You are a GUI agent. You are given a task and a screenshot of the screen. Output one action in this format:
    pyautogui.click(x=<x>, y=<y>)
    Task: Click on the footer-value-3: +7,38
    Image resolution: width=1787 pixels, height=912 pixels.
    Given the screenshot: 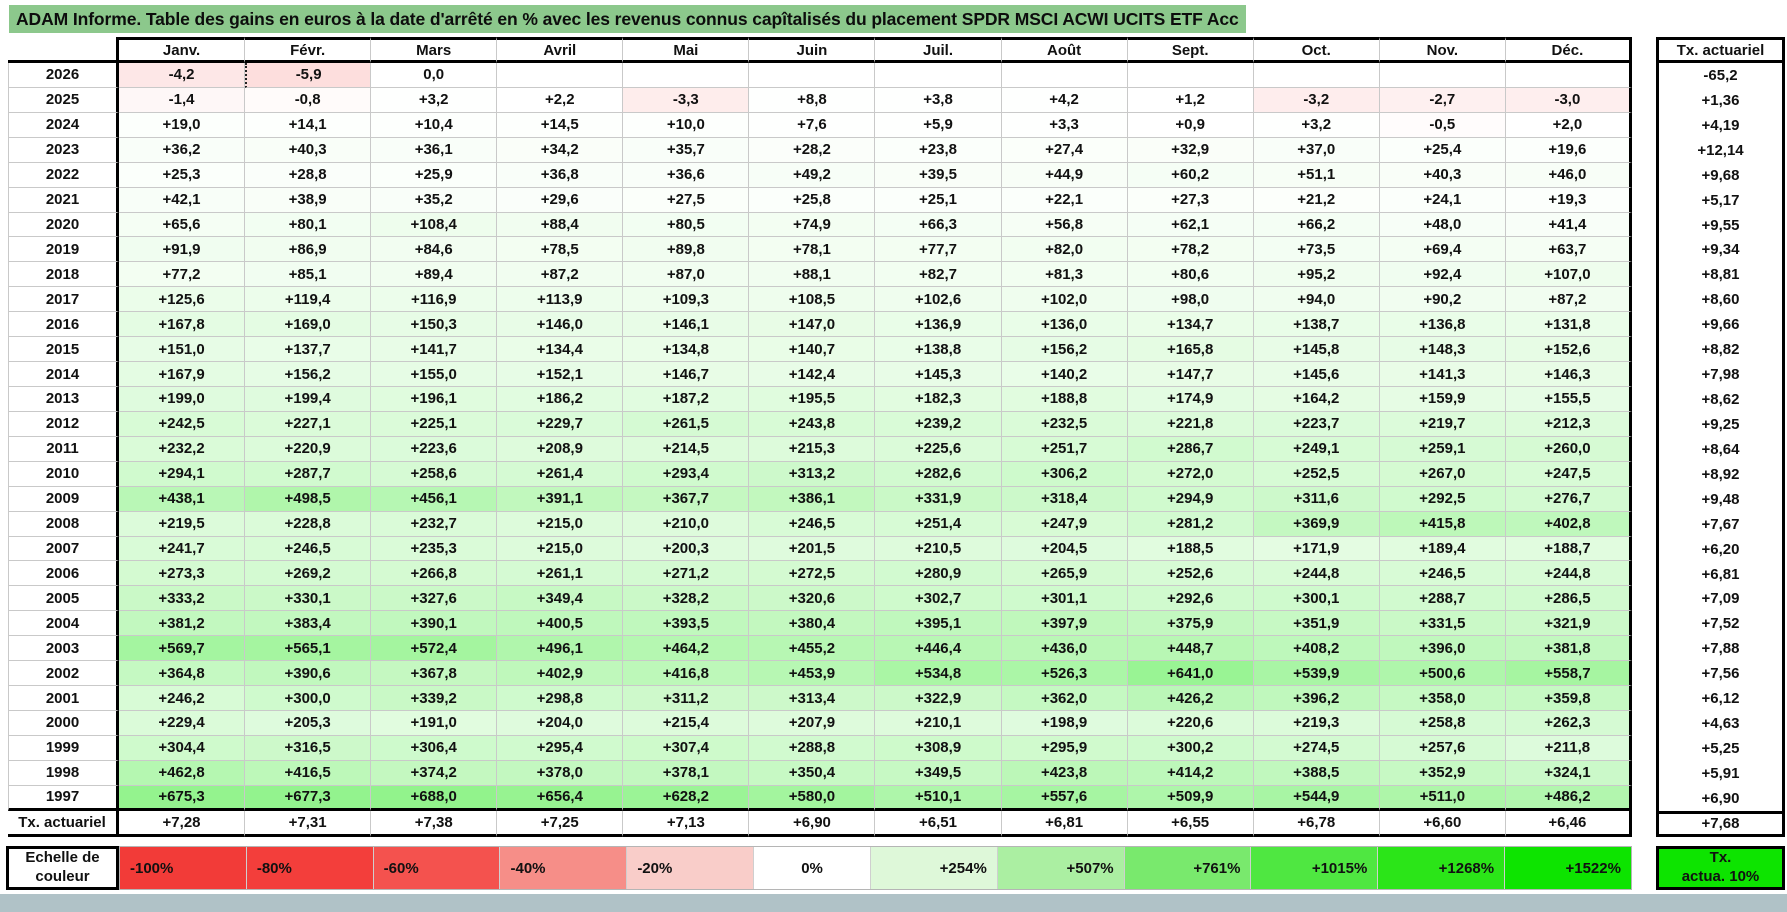 What is the action you would take?
    pyautogui.click(x=434, y=823)
    